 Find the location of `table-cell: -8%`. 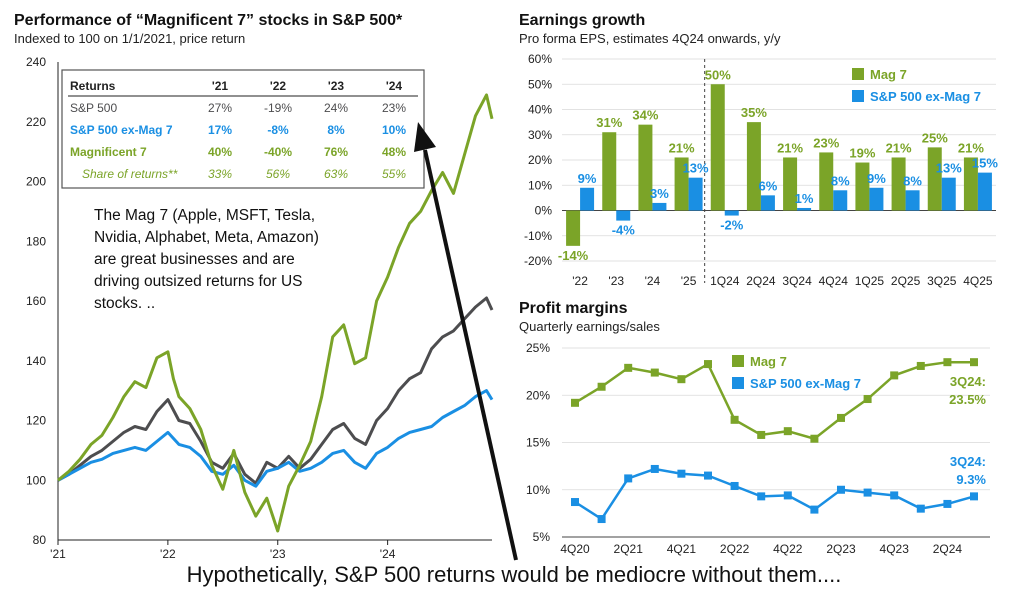

table-cell: -8% is located at coordinates (278, 130).